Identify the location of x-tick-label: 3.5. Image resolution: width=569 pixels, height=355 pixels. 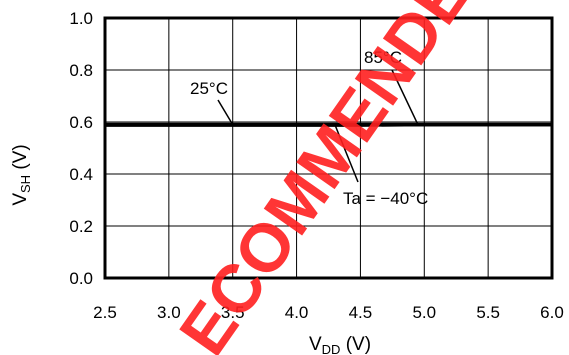
(233, 312).